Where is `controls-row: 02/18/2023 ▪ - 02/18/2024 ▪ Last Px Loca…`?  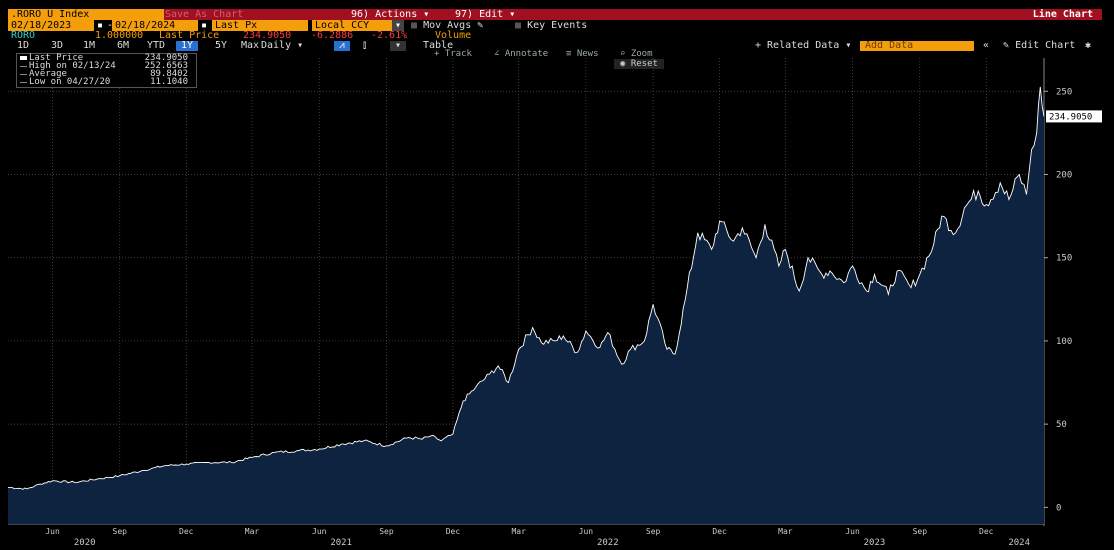 controls-row: 02/18/2023 ▪ - 02/18/2024 ▪ Last Px Loca… is located at coordinates (555, 25).